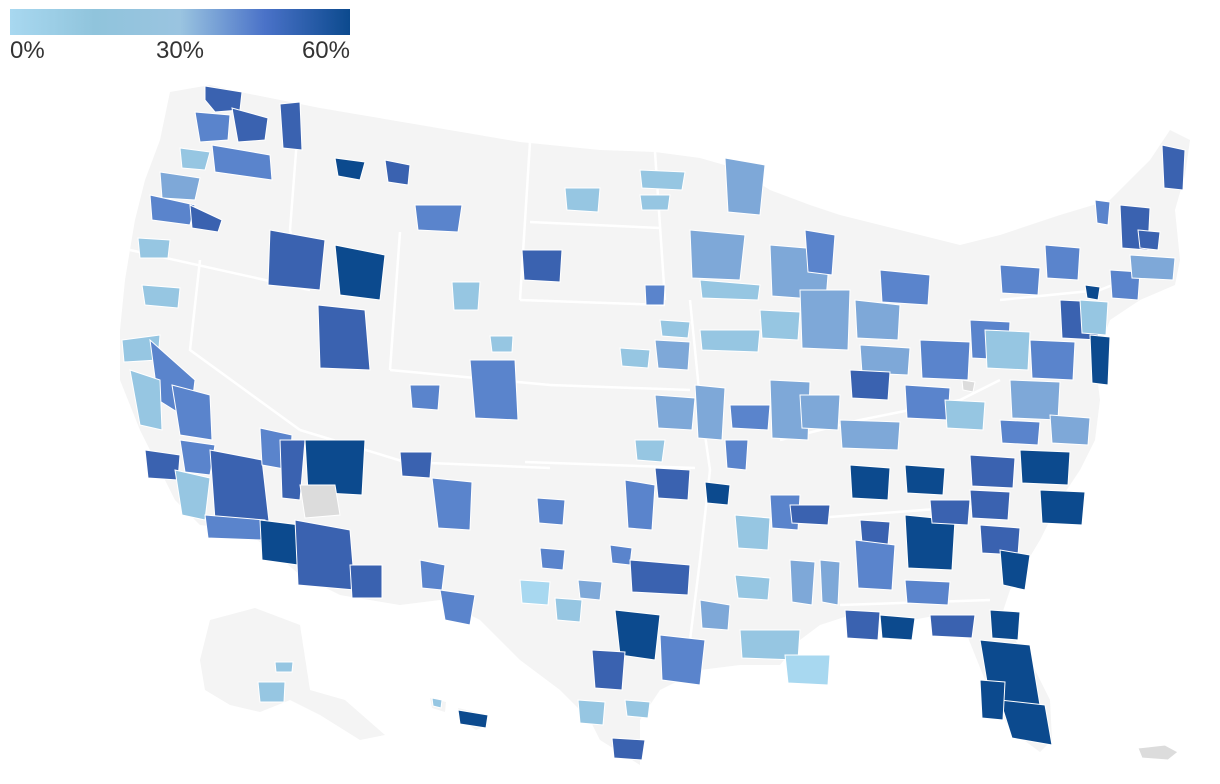  I want to click on region-mo-central, so click(710, 412).